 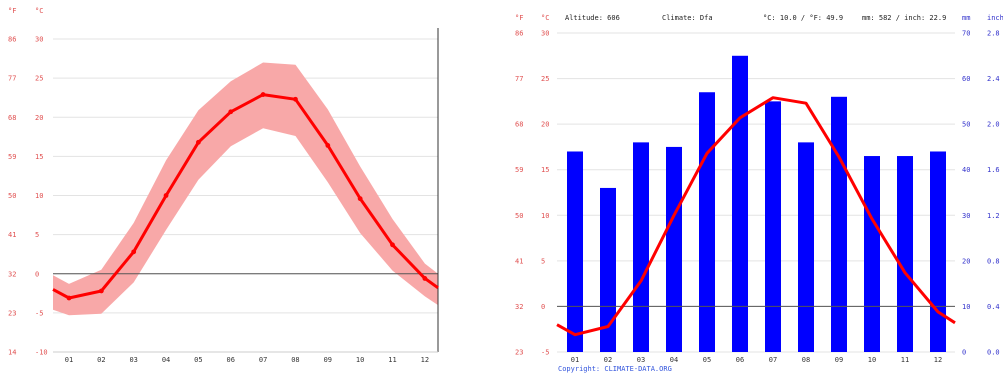 What do you see at coordinates (773, 360) in the screenshot?
I see `right-month-label: 07` at bounding box center [773, 360].